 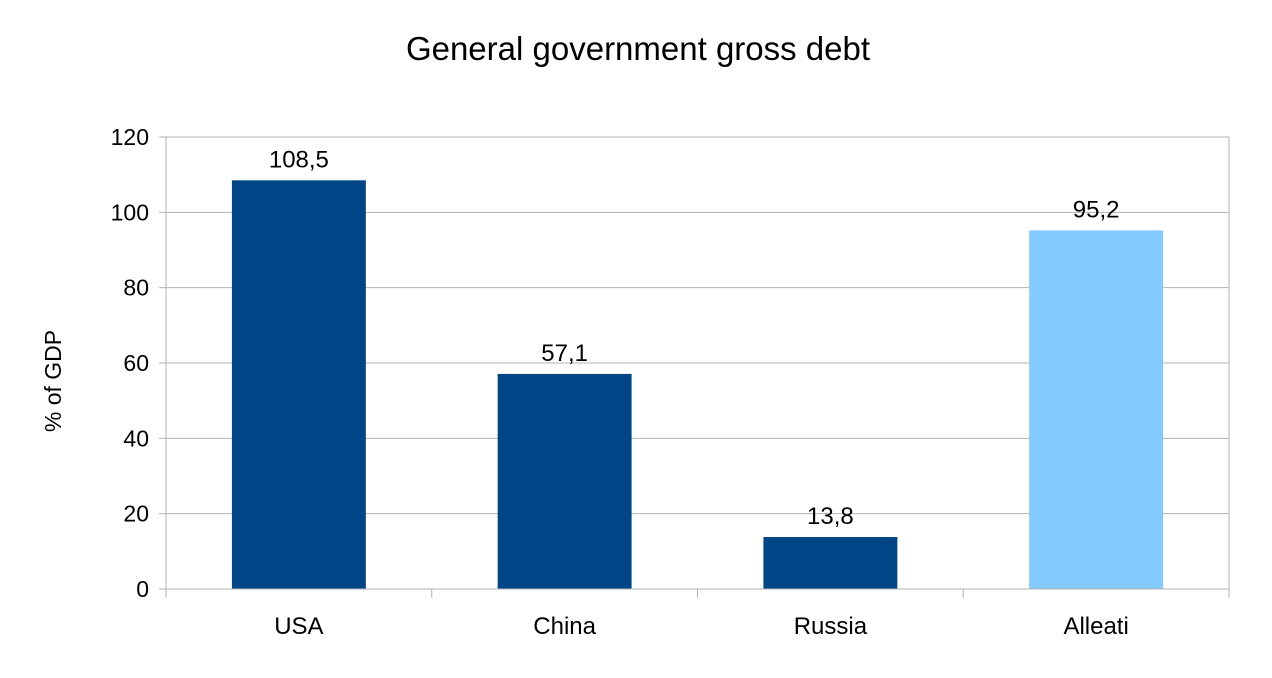 What do you see at coordinates (130, 212) in the screenshot?
I see `y-tick-label: 100` at bounding box center [130, 212].